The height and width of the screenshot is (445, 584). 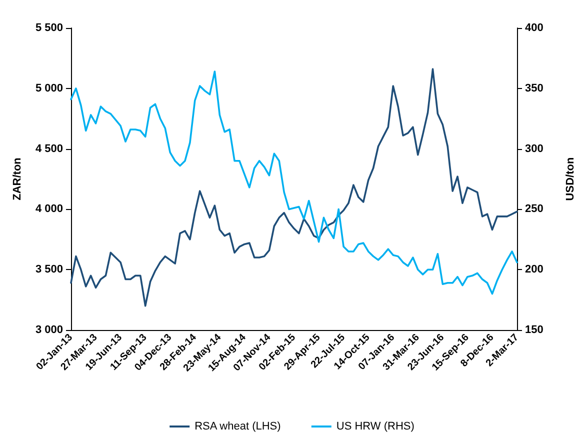 What do you see at coordinates (49, 148) in the screenshot?
I see `y-tick-label: 4 500` at bounding box center [49, 148].